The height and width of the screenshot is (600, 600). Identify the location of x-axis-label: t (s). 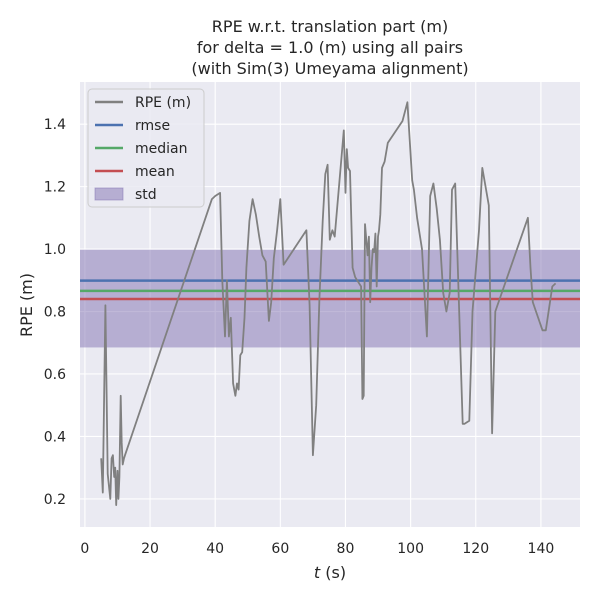
(330, 572).